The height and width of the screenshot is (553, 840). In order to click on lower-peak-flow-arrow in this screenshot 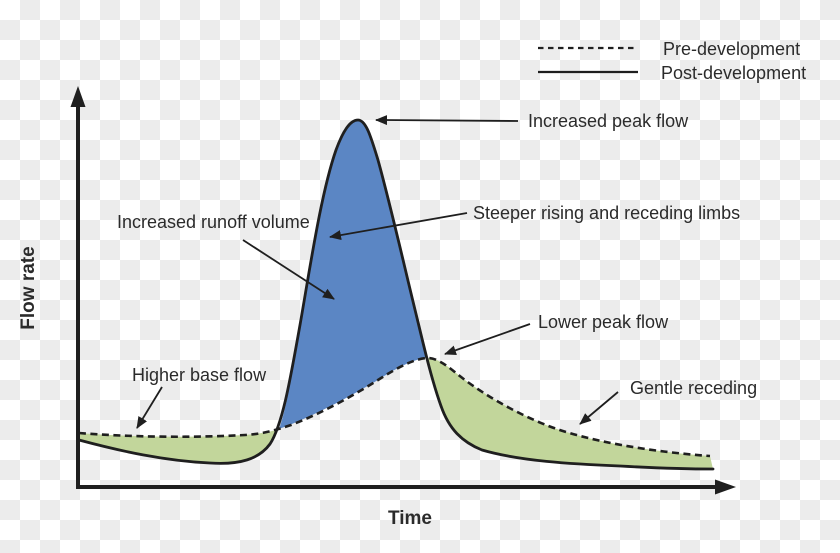, I will do `click(487, 339)`.